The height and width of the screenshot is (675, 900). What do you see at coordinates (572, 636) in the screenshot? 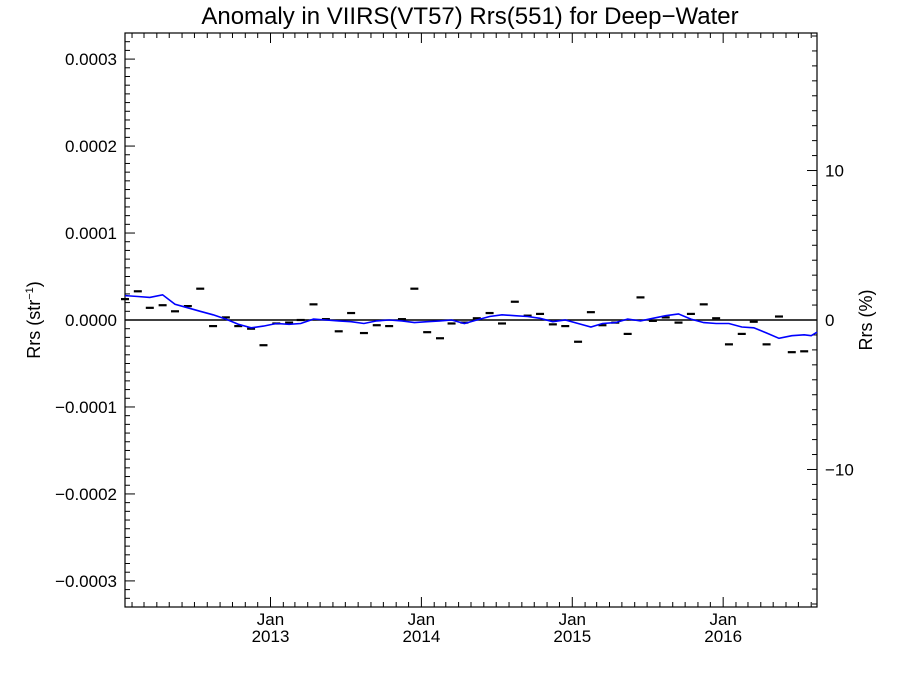
I see `x-tick-year-label: 2015` at bounding box center [572, 636].